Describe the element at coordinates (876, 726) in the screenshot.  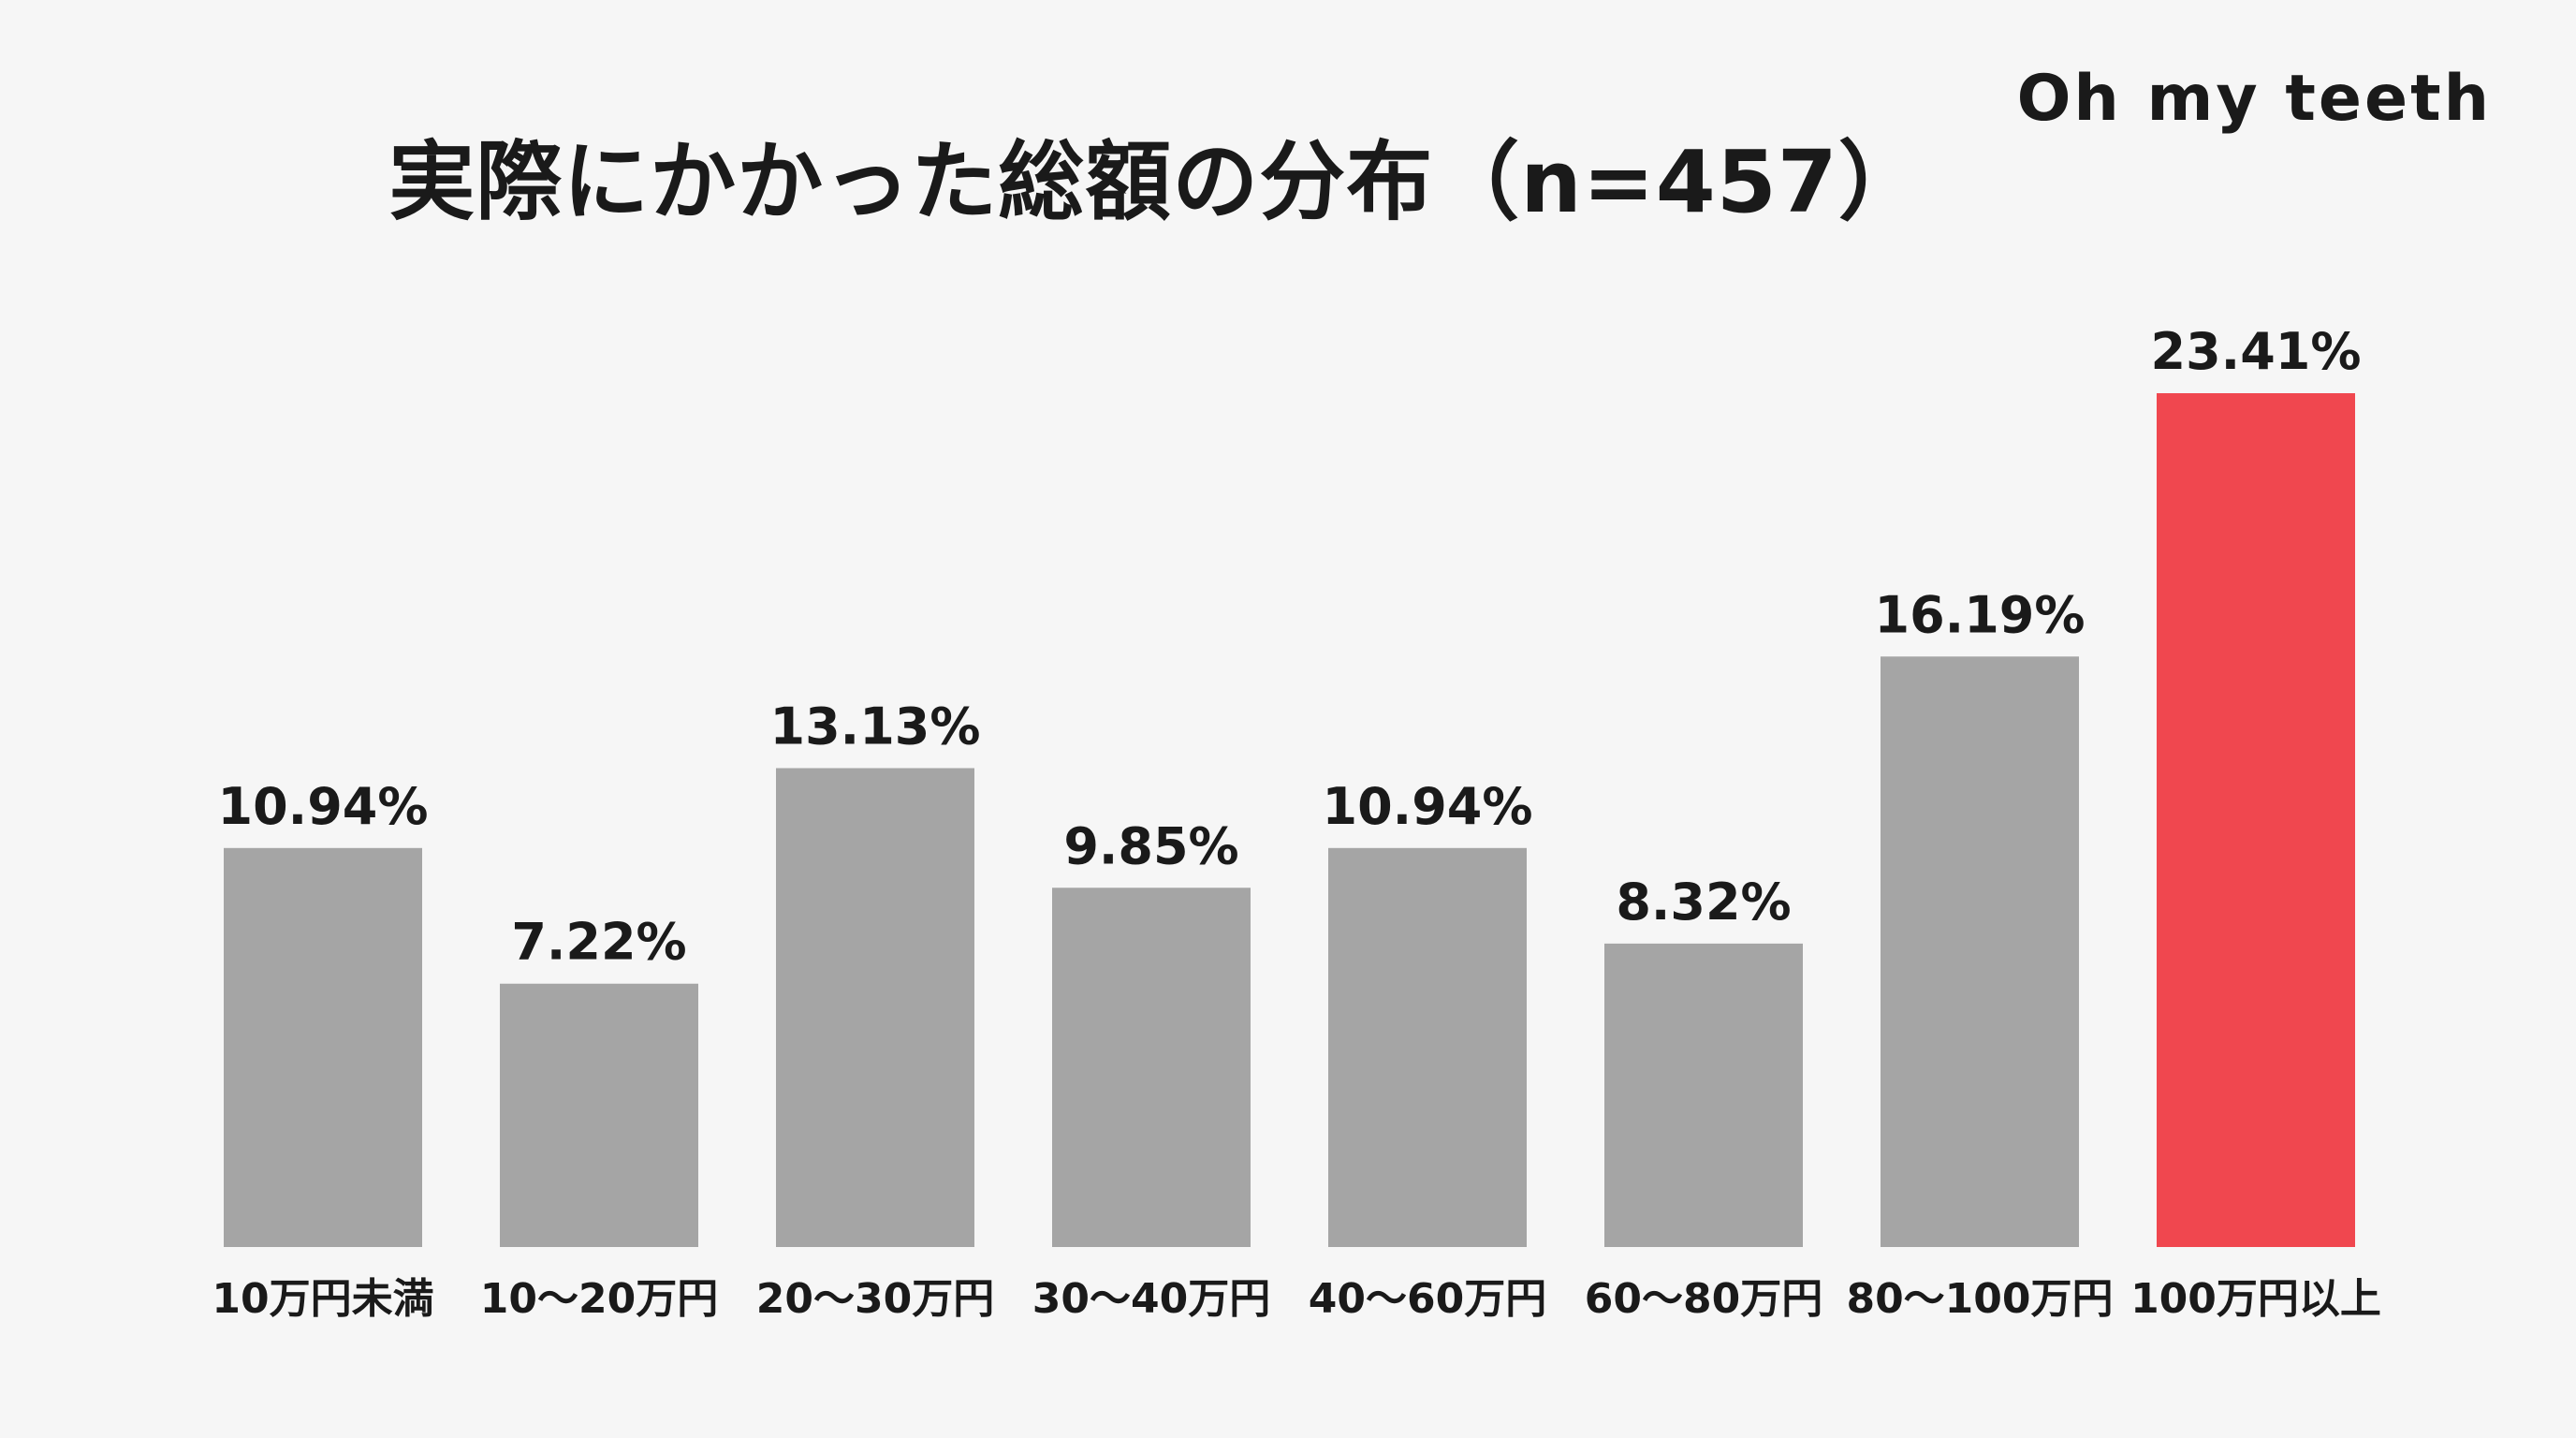
I see `value-label-3: 13.13%` at that location.